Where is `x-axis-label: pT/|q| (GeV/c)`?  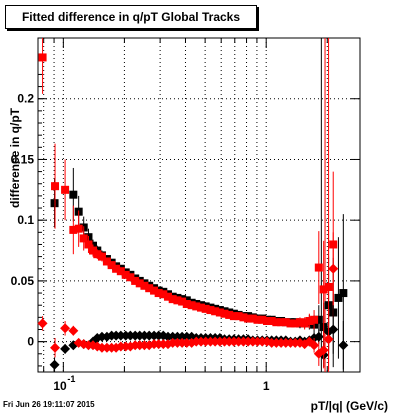
x-axis-label: pT/|q| (GeV/c) is located at coordinates (349, 406).